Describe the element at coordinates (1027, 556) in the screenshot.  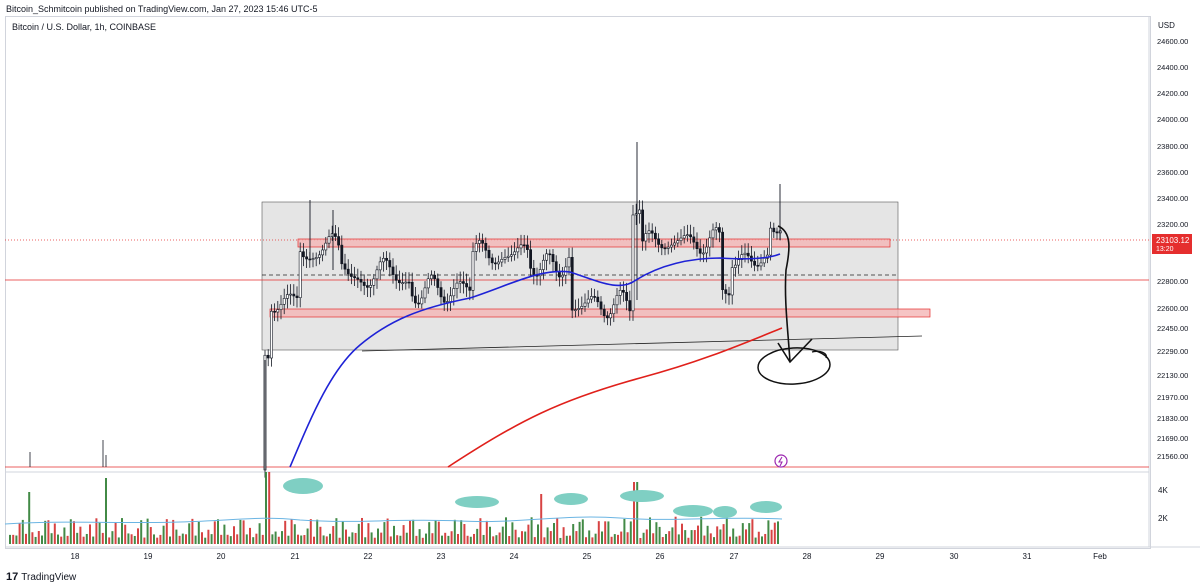
I see `x-tick-label: 31` at that location.